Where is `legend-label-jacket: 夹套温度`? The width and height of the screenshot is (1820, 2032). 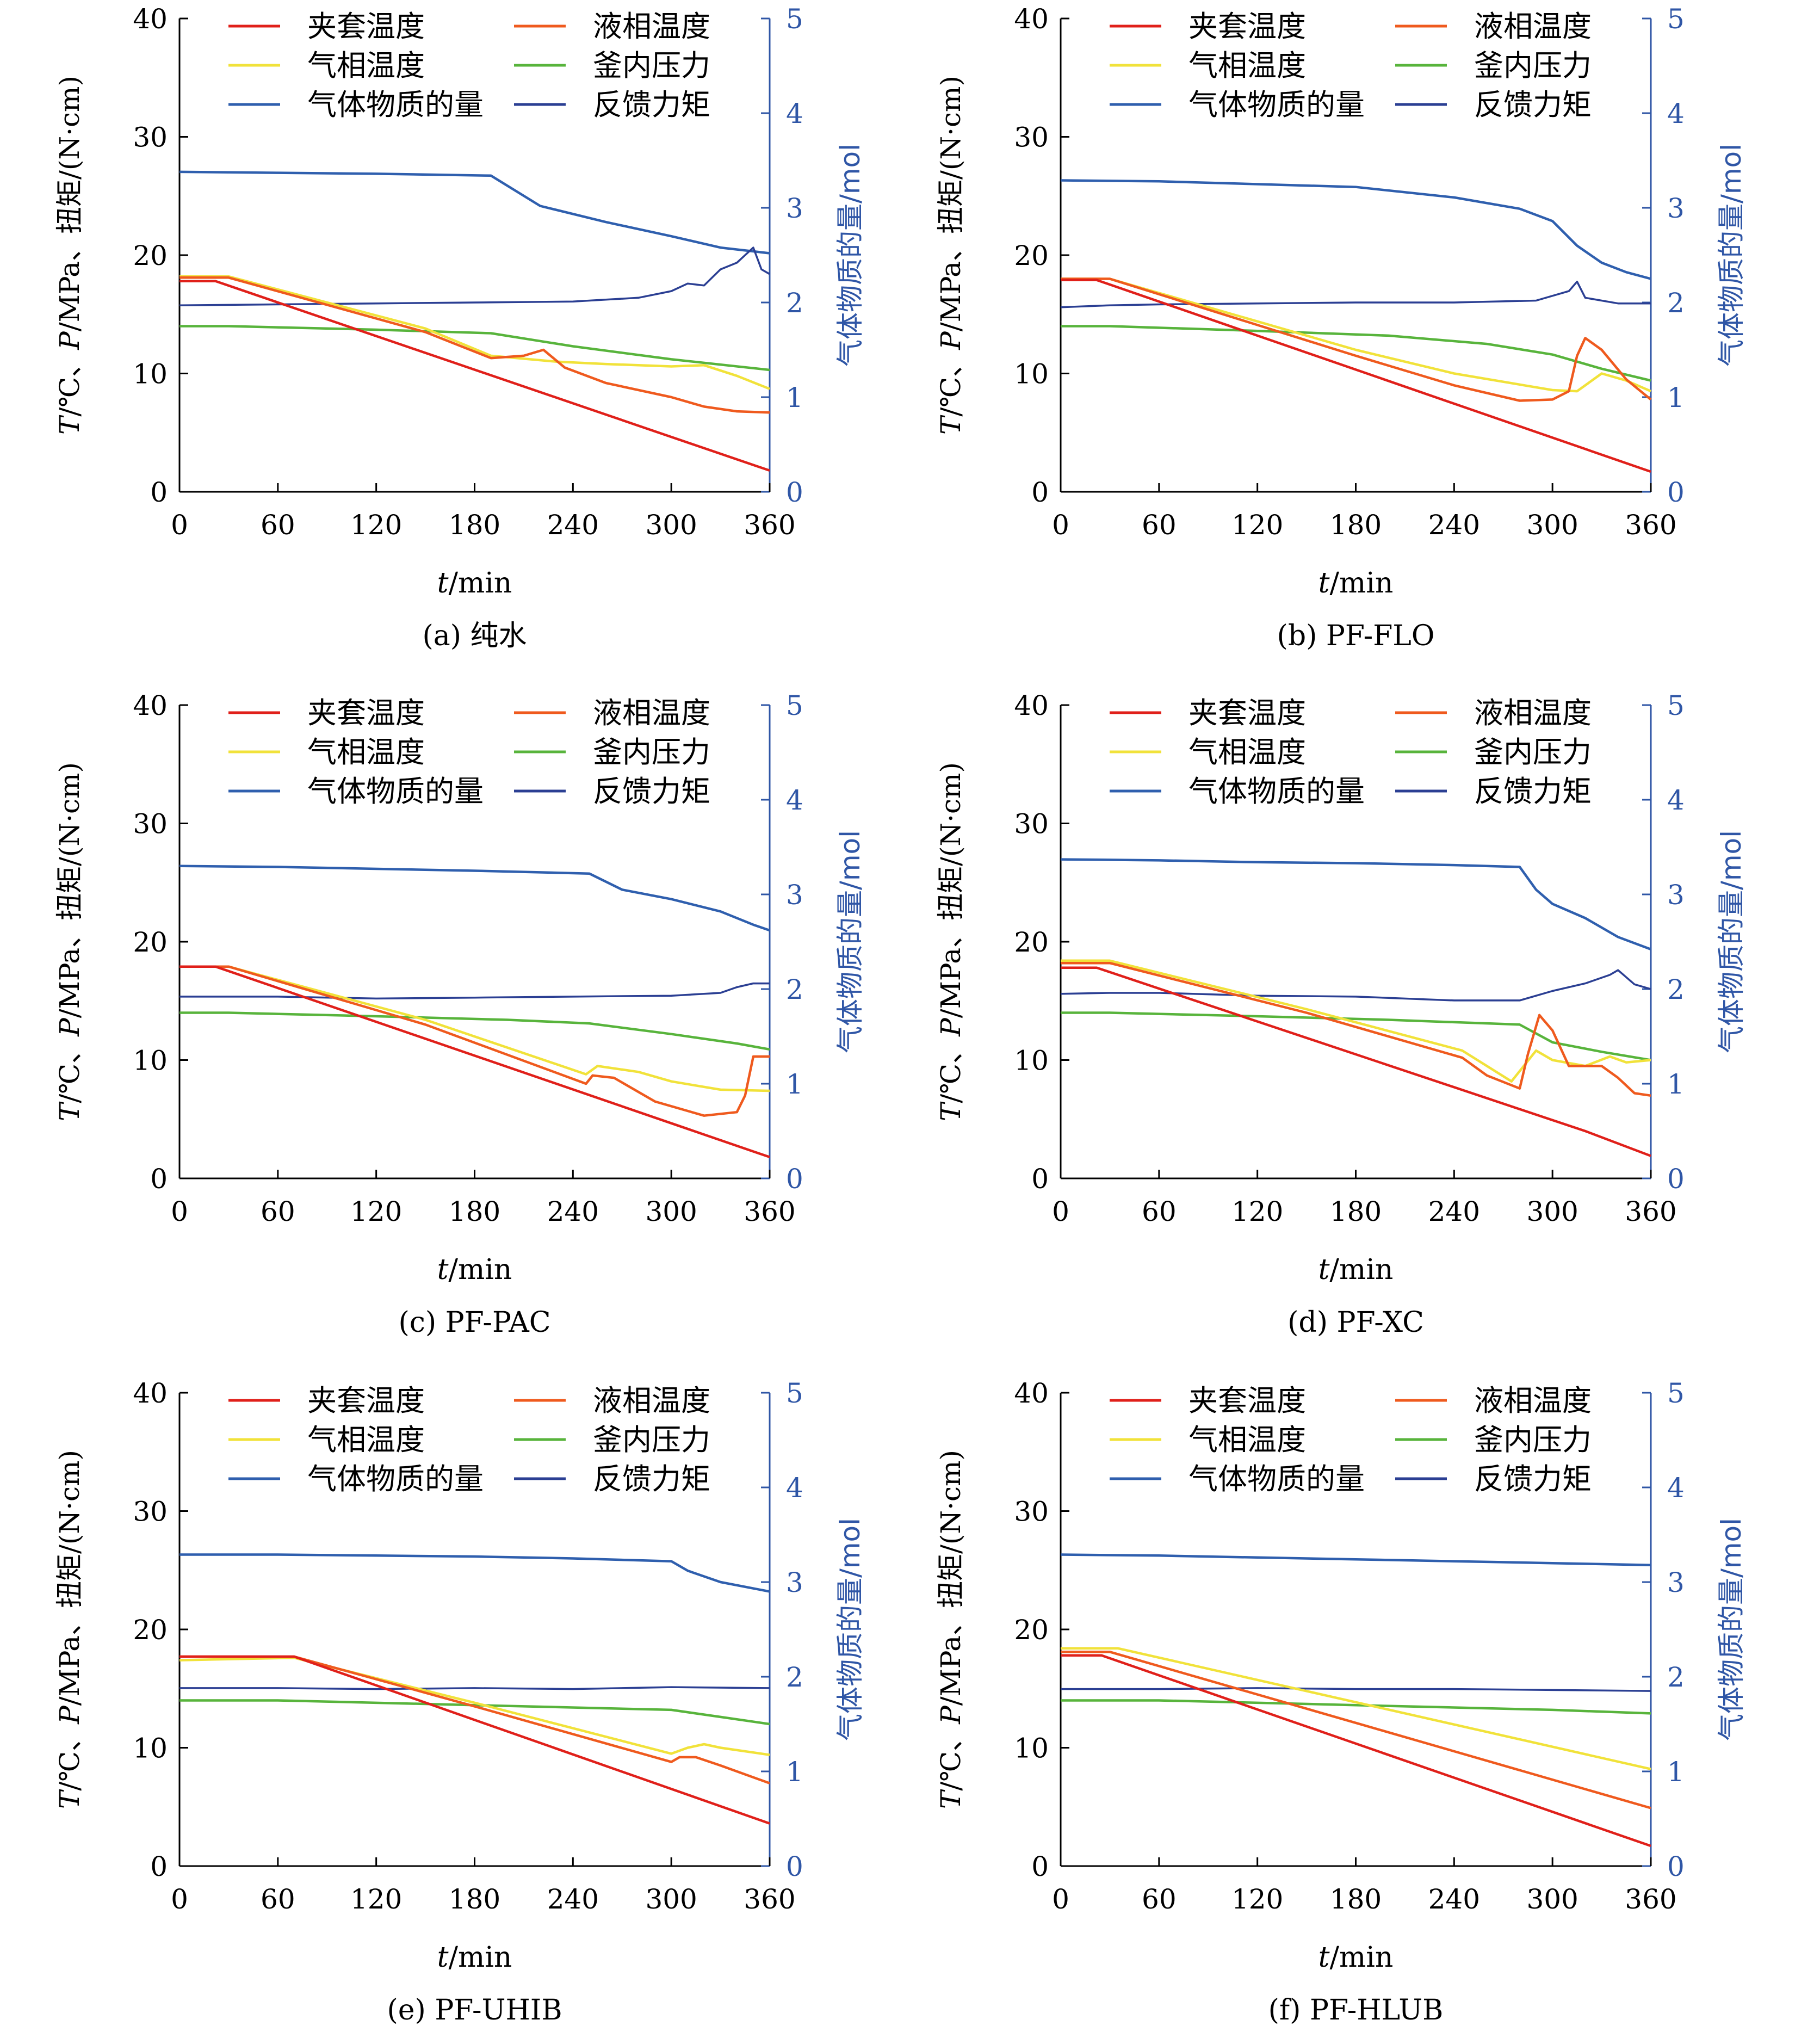 legend-label-jacket: 夹套温度 is located at coordinates (1247, 713).